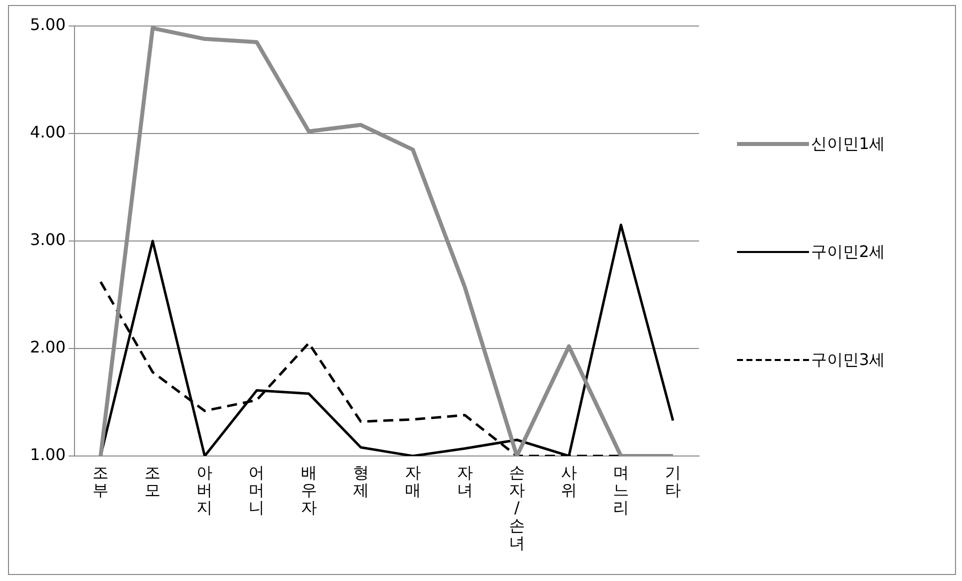 The image size is (962, 581). I want to click on x-tick-label: 조부, so click(100, 481).